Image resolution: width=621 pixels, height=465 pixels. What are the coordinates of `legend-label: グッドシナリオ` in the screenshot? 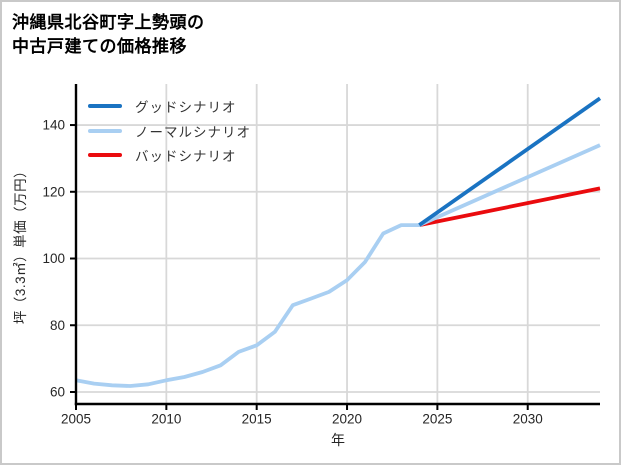 It's located at (186, 108).